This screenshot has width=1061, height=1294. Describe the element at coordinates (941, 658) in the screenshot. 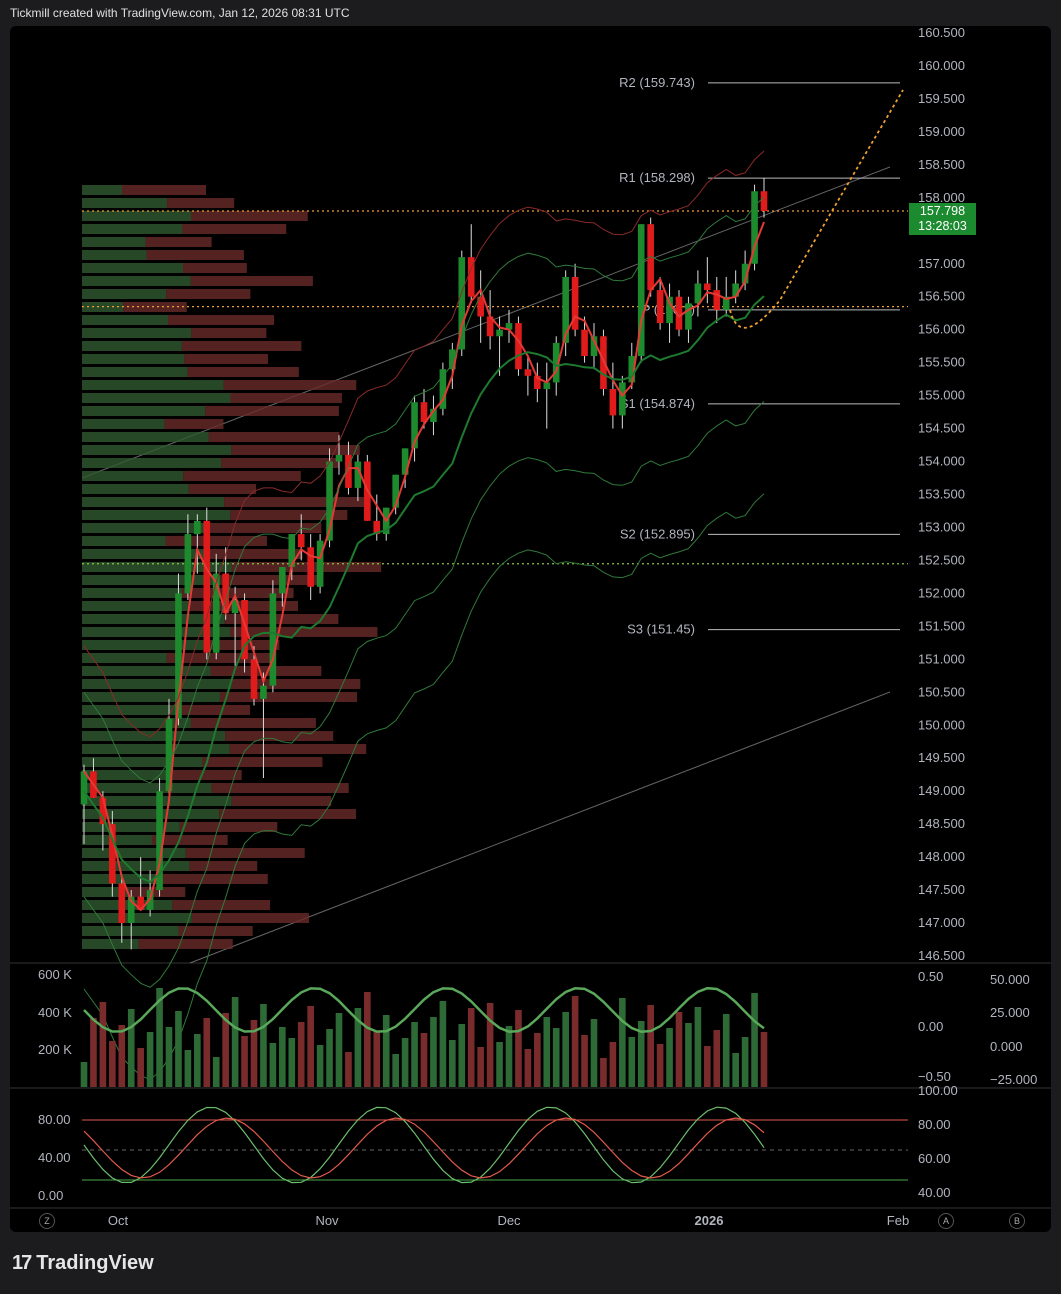

I see `y-tick-label: 151.000` at that location.